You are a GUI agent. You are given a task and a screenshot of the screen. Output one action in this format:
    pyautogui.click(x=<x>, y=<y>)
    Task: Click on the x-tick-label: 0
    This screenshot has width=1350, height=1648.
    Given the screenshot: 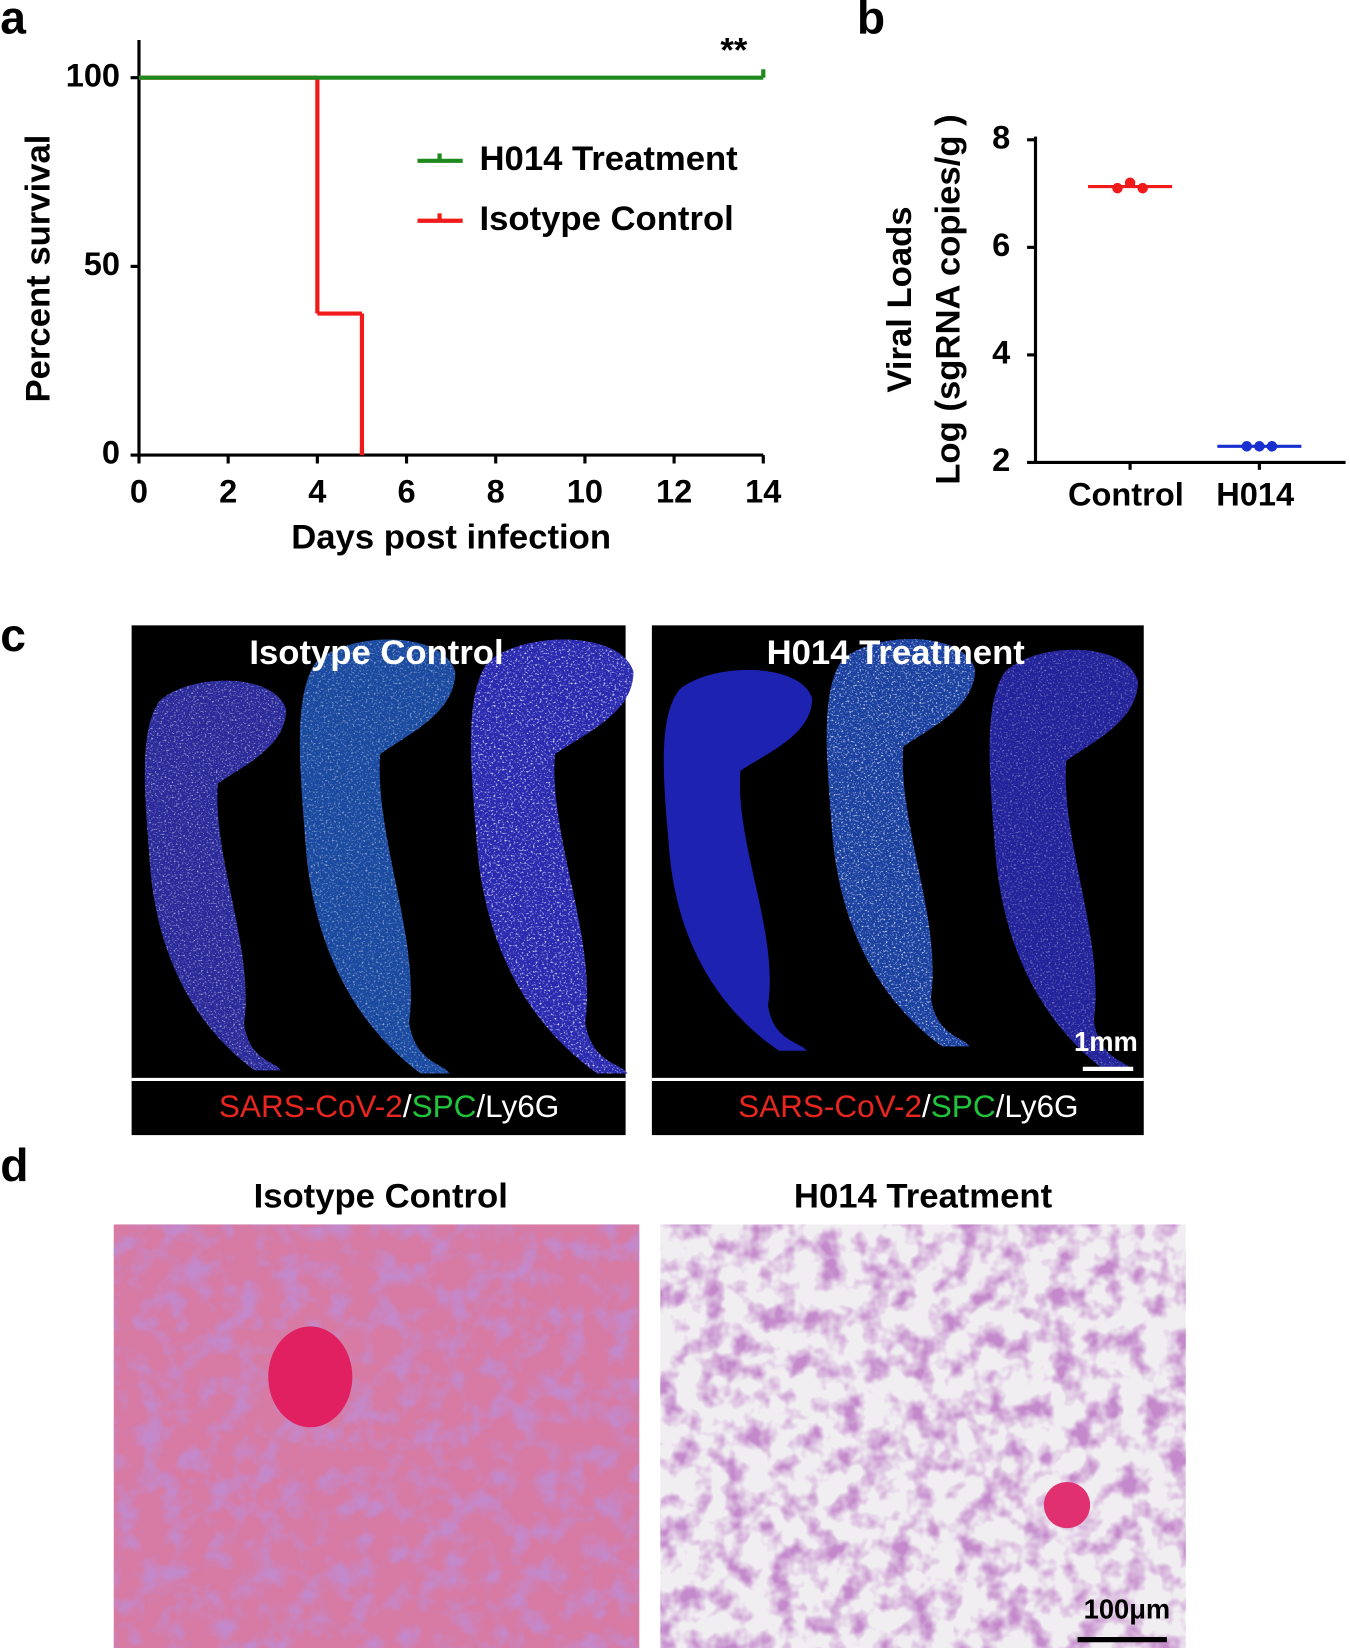 What is the action you would take?
    pyautogui.click(x=139, y=492)
    